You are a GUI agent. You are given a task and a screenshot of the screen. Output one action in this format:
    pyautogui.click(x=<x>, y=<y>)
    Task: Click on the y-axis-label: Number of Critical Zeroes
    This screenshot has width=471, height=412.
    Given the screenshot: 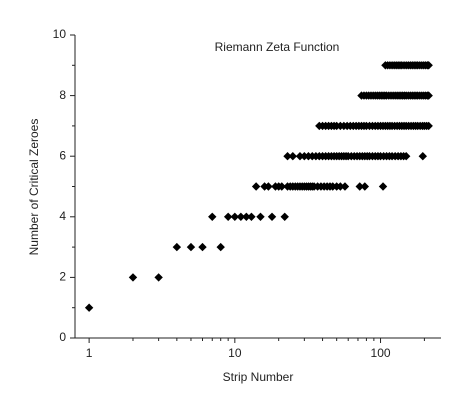 What is the action you would take?
    pyautogui.click(x=34, y=187)
    